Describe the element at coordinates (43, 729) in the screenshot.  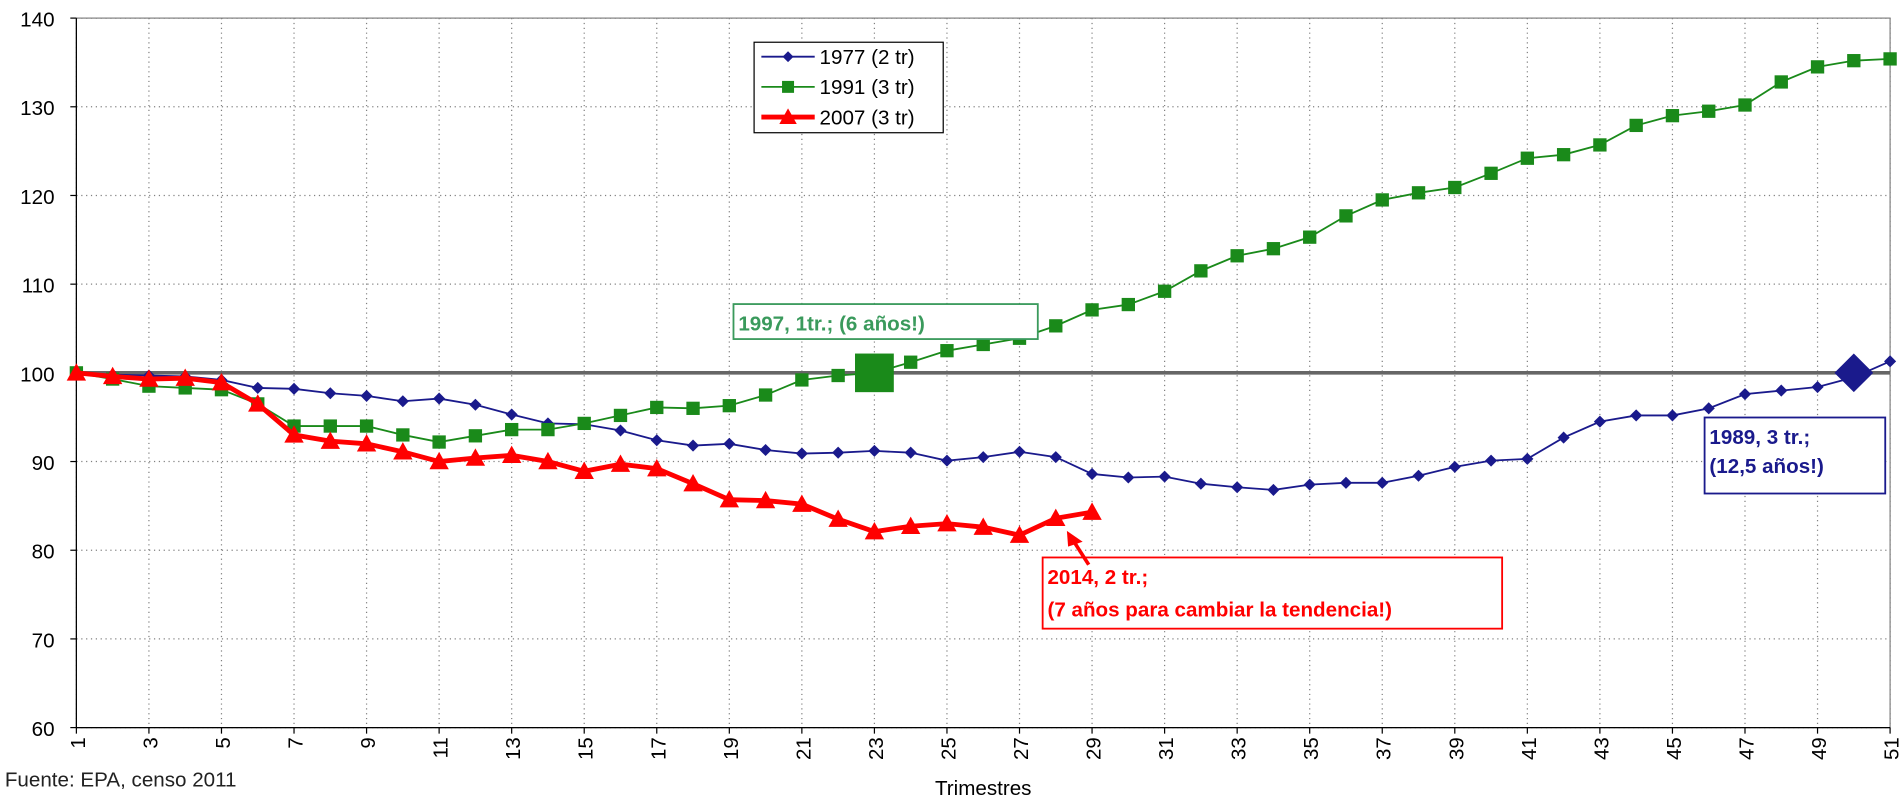
I see `y-tick-label: 60` at that location.